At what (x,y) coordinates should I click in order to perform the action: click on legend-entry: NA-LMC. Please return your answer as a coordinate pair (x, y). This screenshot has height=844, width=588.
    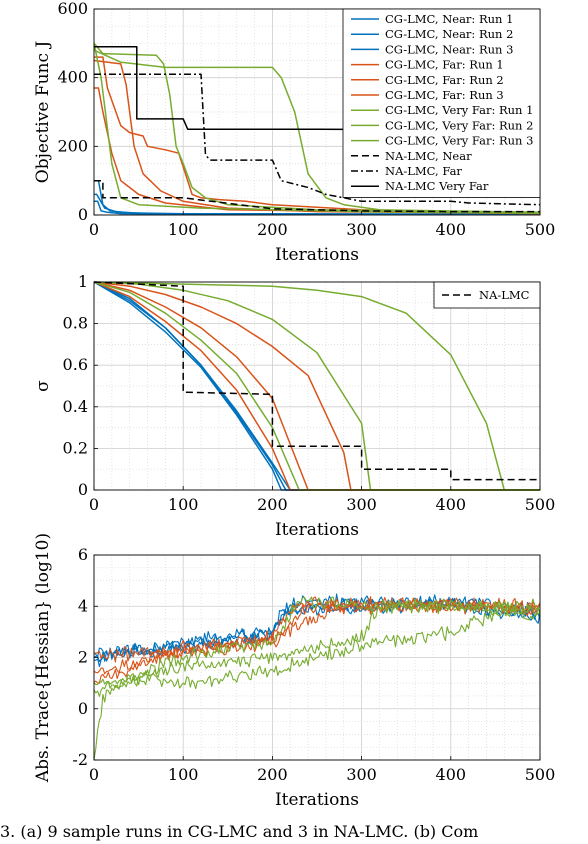
    Looking at the image, I should click on (504, 295).